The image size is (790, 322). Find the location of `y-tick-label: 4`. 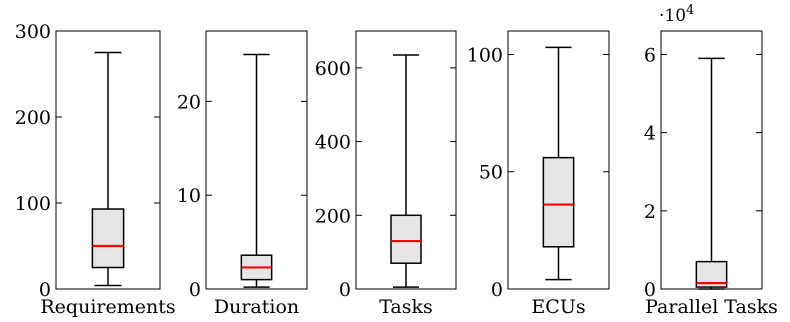

y-tick-label: 4 is located at coordinates (650, 134).